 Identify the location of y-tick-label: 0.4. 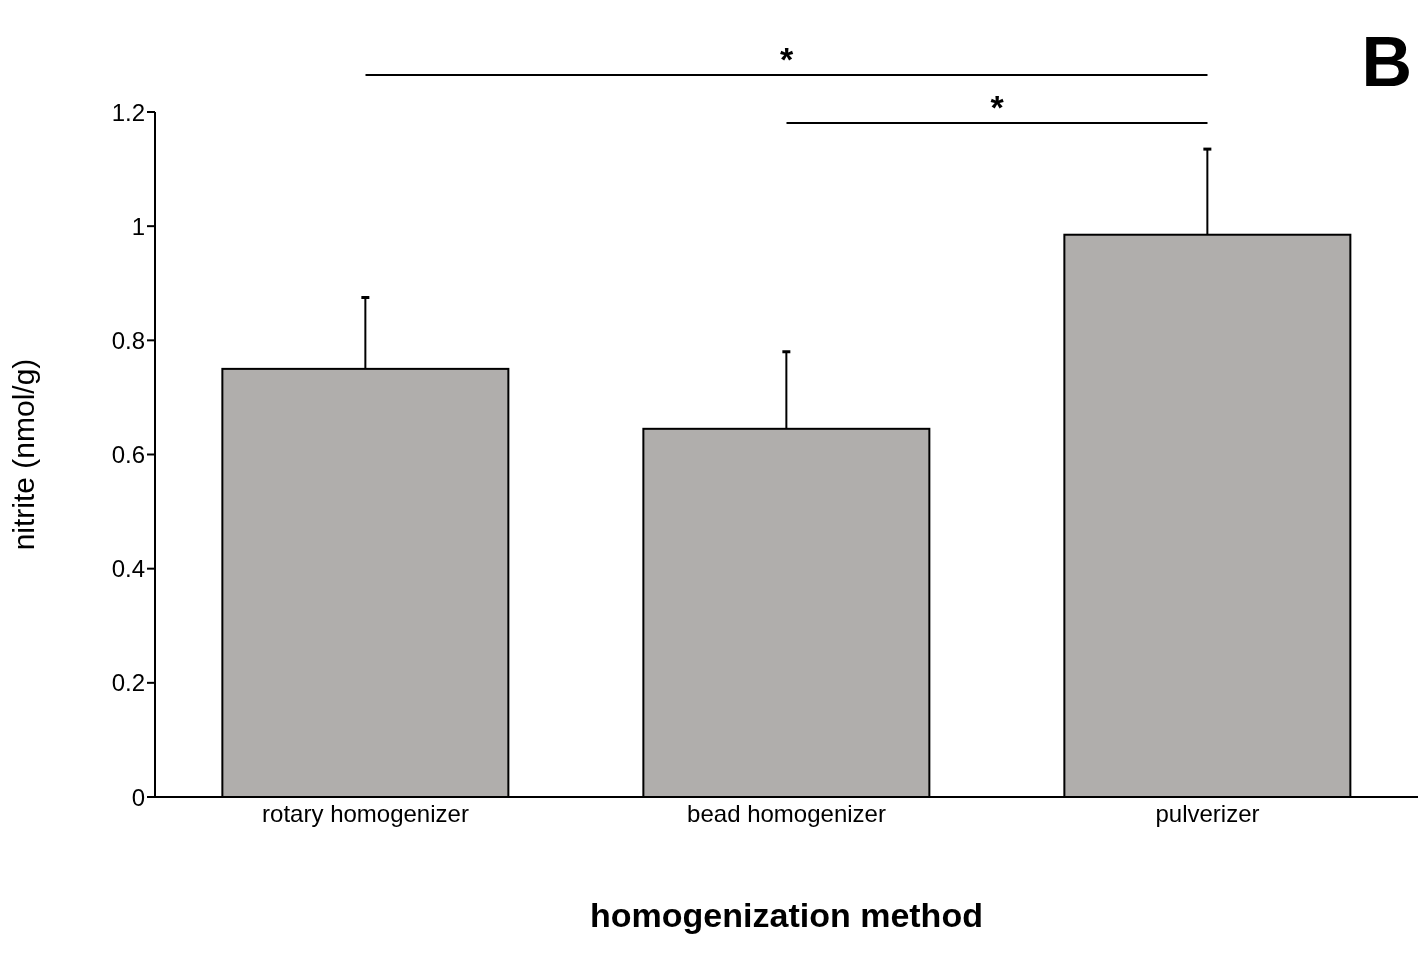
(128, 569).